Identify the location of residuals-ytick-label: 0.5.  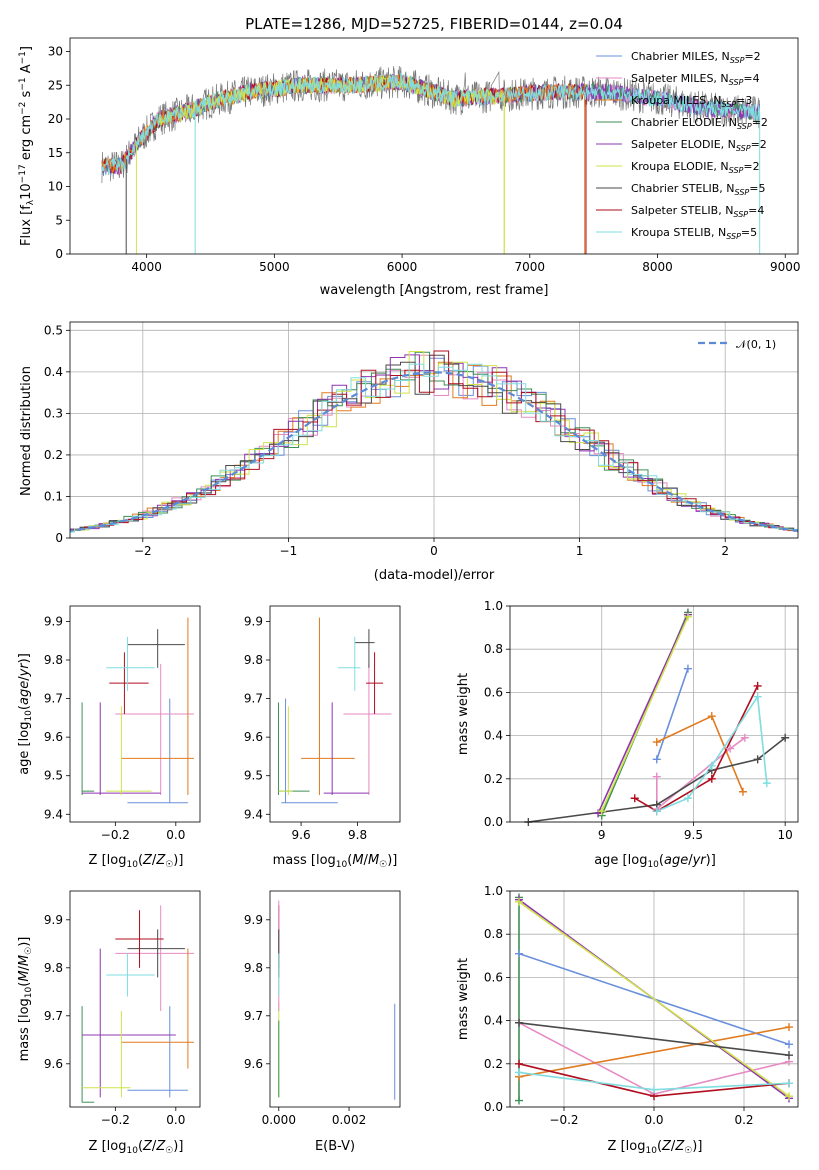
(53, 330).